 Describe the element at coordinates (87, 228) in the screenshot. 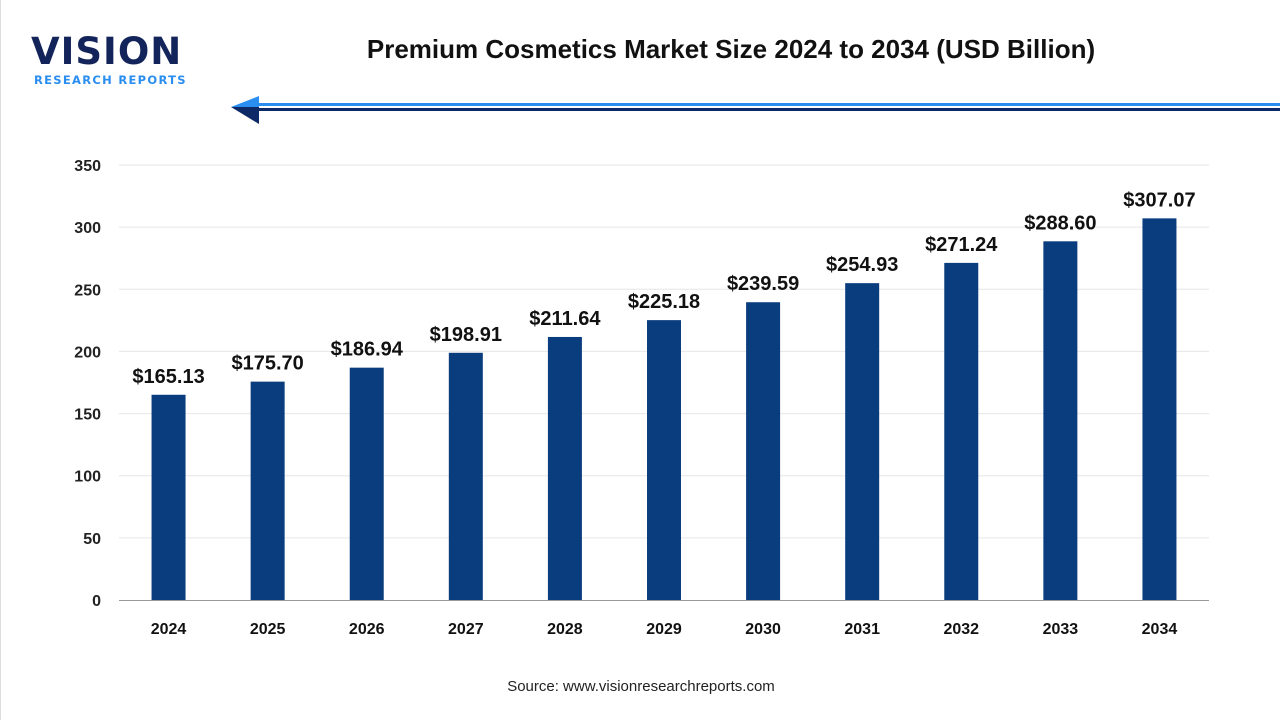

I see `y-tick-label: 300` at that location.